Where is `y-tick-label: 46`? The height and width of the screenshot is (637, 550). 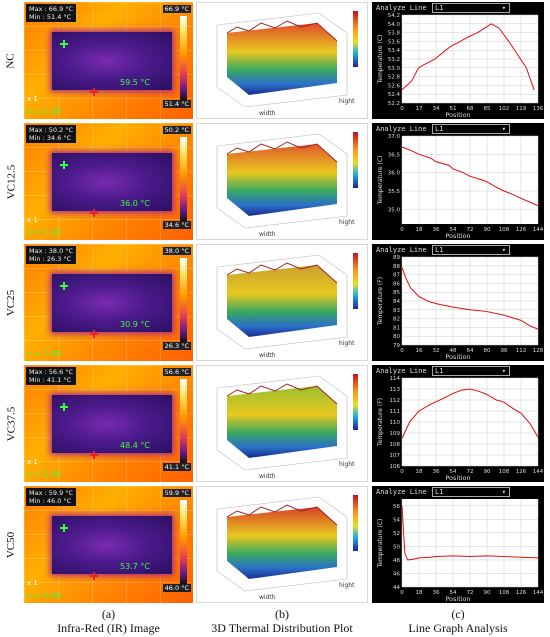
y-tick-label: 46 is located at coordinates (396, 574).